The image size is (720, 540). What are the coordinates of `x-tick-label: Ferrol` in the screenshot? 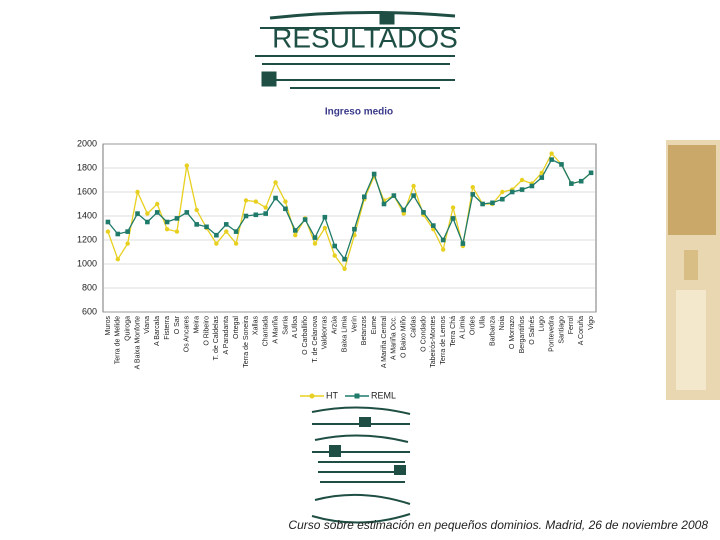 It's located at (571, 325).